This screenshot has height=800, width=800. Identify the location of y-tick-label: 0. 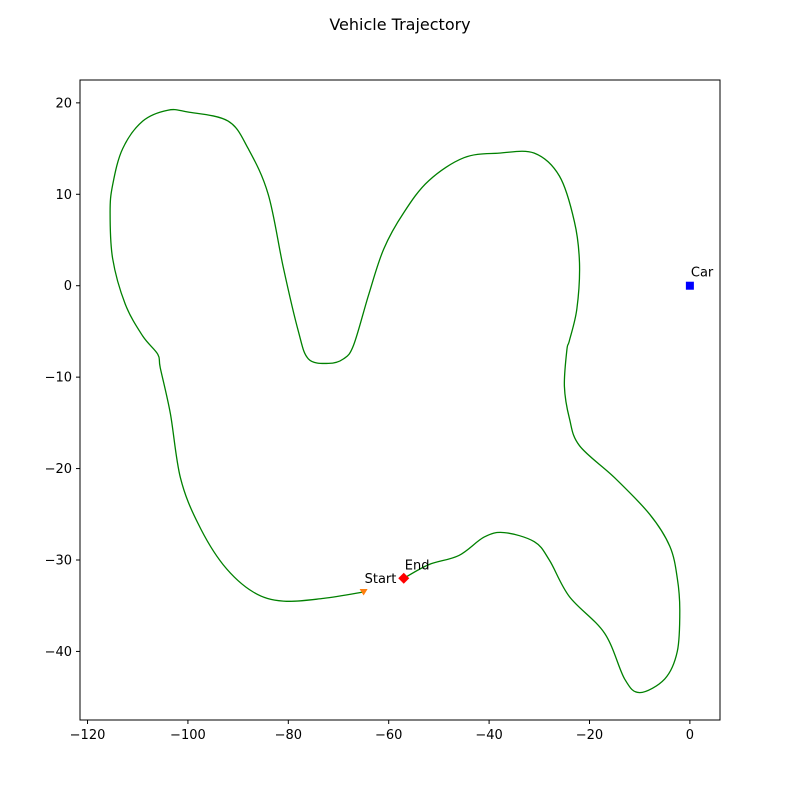
(68, 286).